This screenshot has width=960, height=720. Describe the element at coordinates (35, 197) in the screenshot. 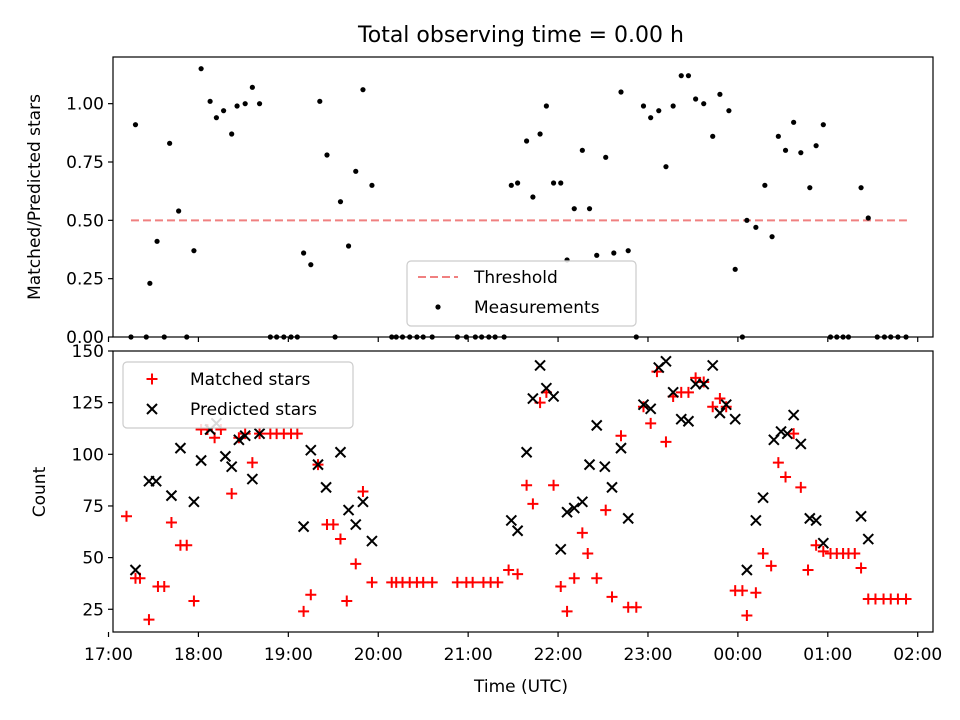

I see `ratio-panel-y-label: Matched/Predicted stars` at that location.